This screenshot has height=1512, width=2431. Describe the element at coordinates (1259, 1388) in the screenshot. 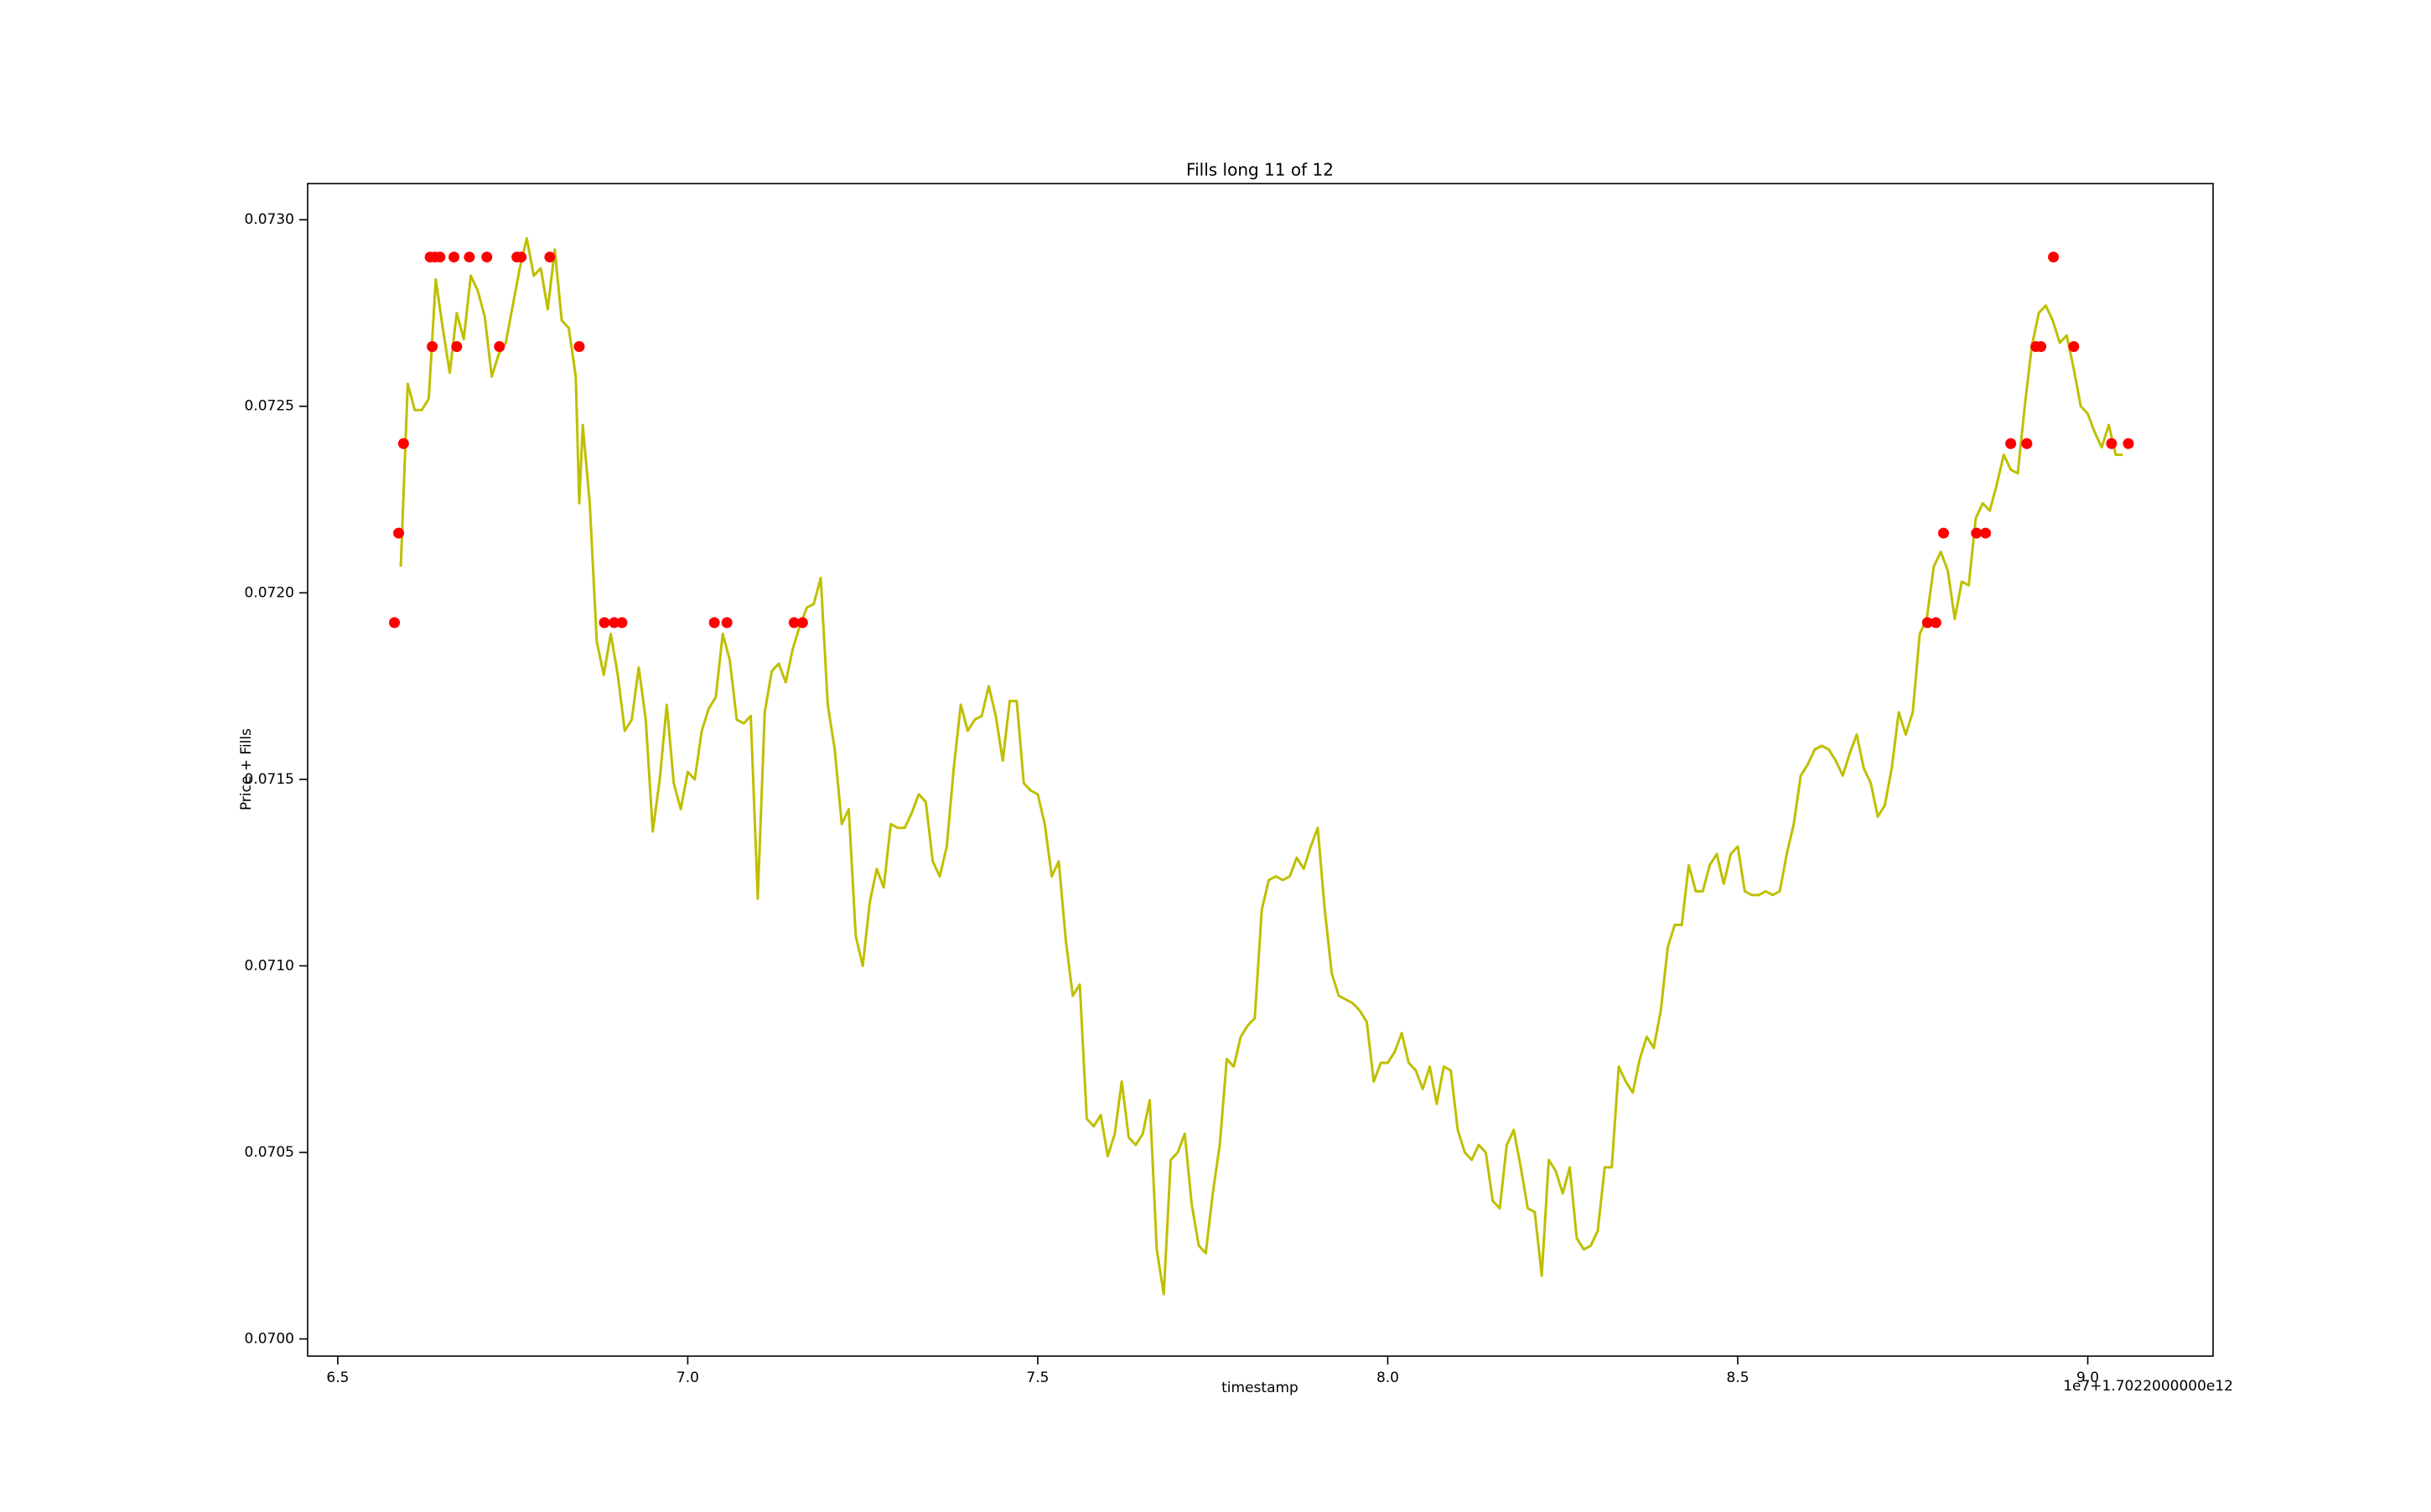

I see `x-axis-label: timestamp` at that location.